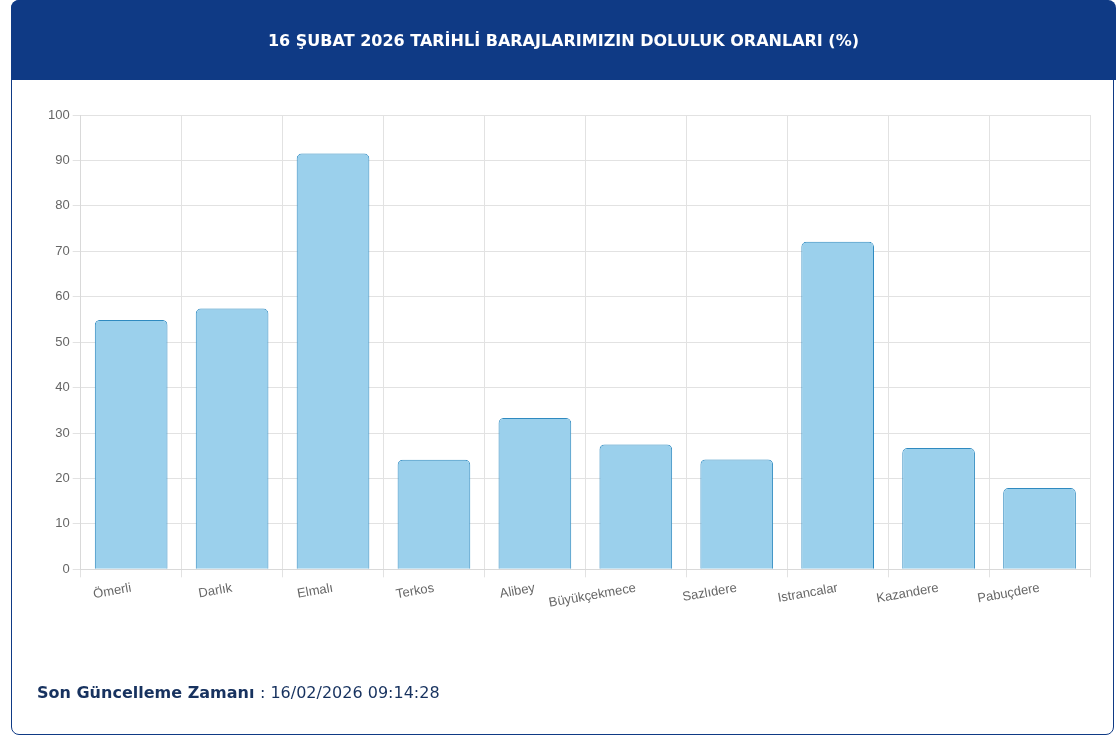 The height and width of the screenshot is (745, 1120). What do you see at coordinates (592, 594) in the screenshot?
I see `x-tick-label: Büyükçekmece` at bounding box center [592, 594].